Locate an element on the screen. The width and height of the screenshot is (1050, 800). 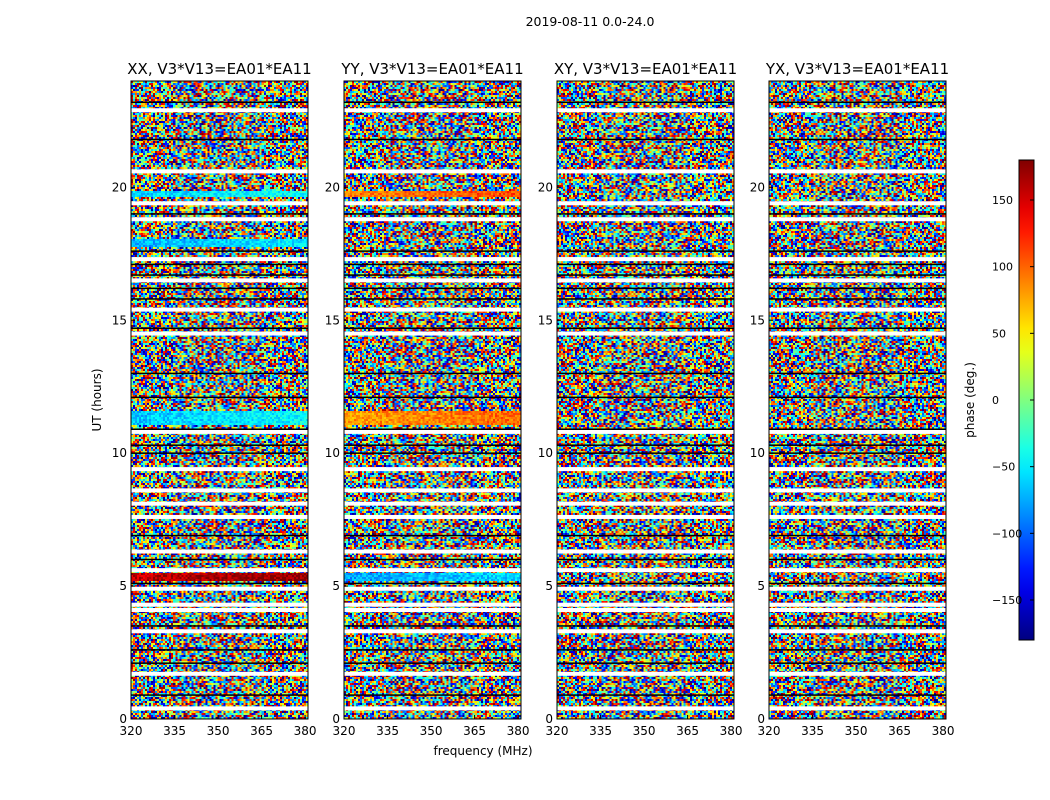
x-tick-label: 335 is located at coordinates (387, 731).